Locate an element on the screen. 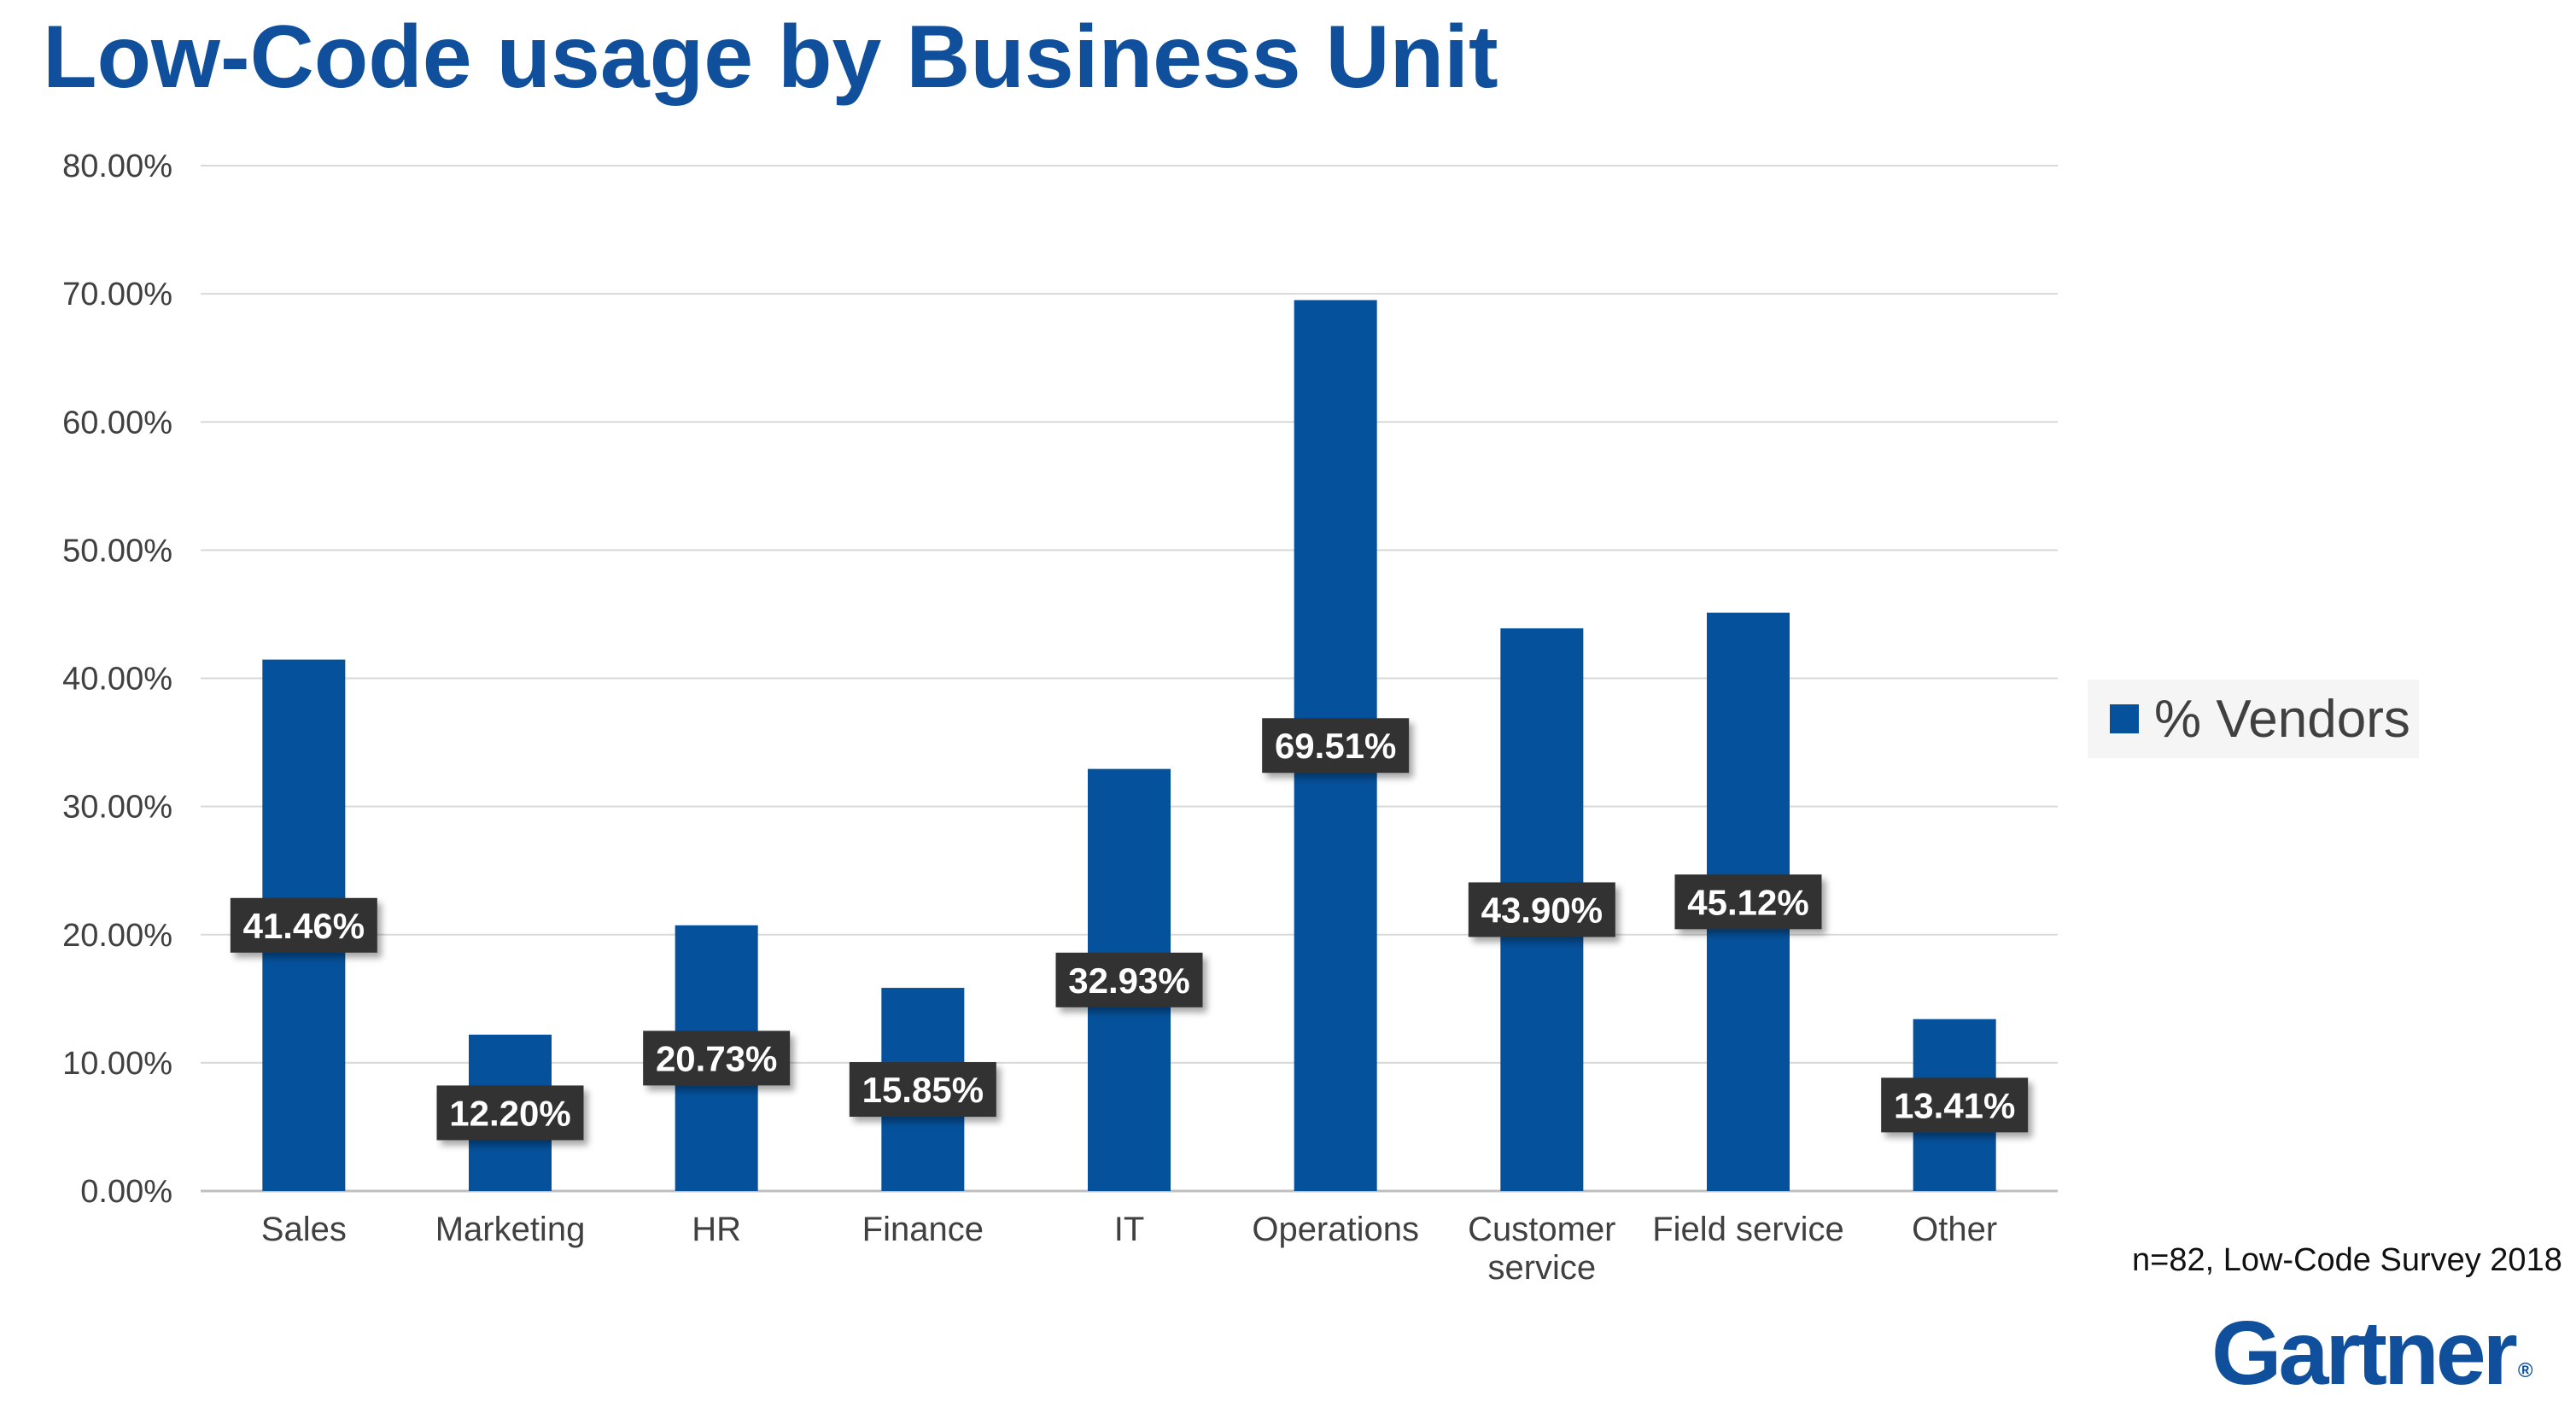 The image size is (2576, 1407). data-label-text: 41.46% is located at coordinates (304, 926).